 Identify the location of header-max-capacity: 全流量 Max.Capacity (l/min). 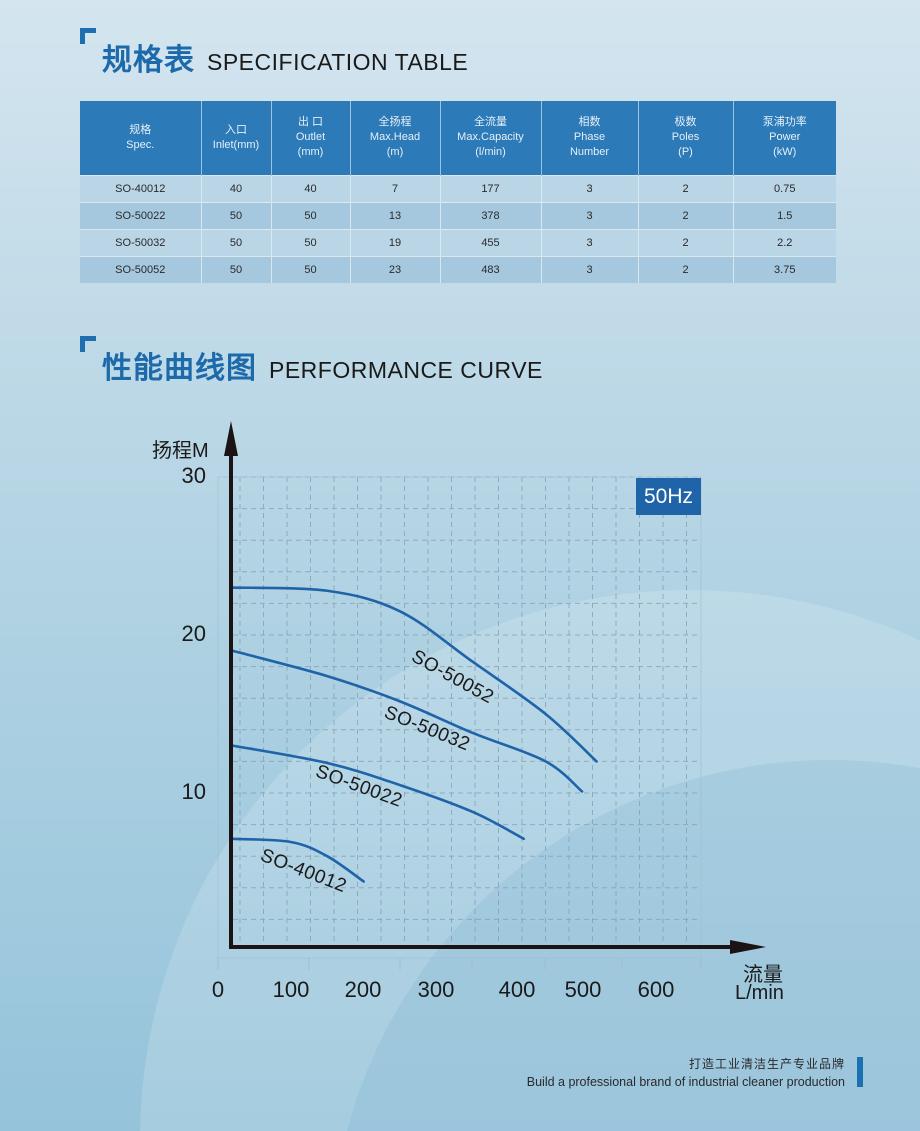
(491, 138).